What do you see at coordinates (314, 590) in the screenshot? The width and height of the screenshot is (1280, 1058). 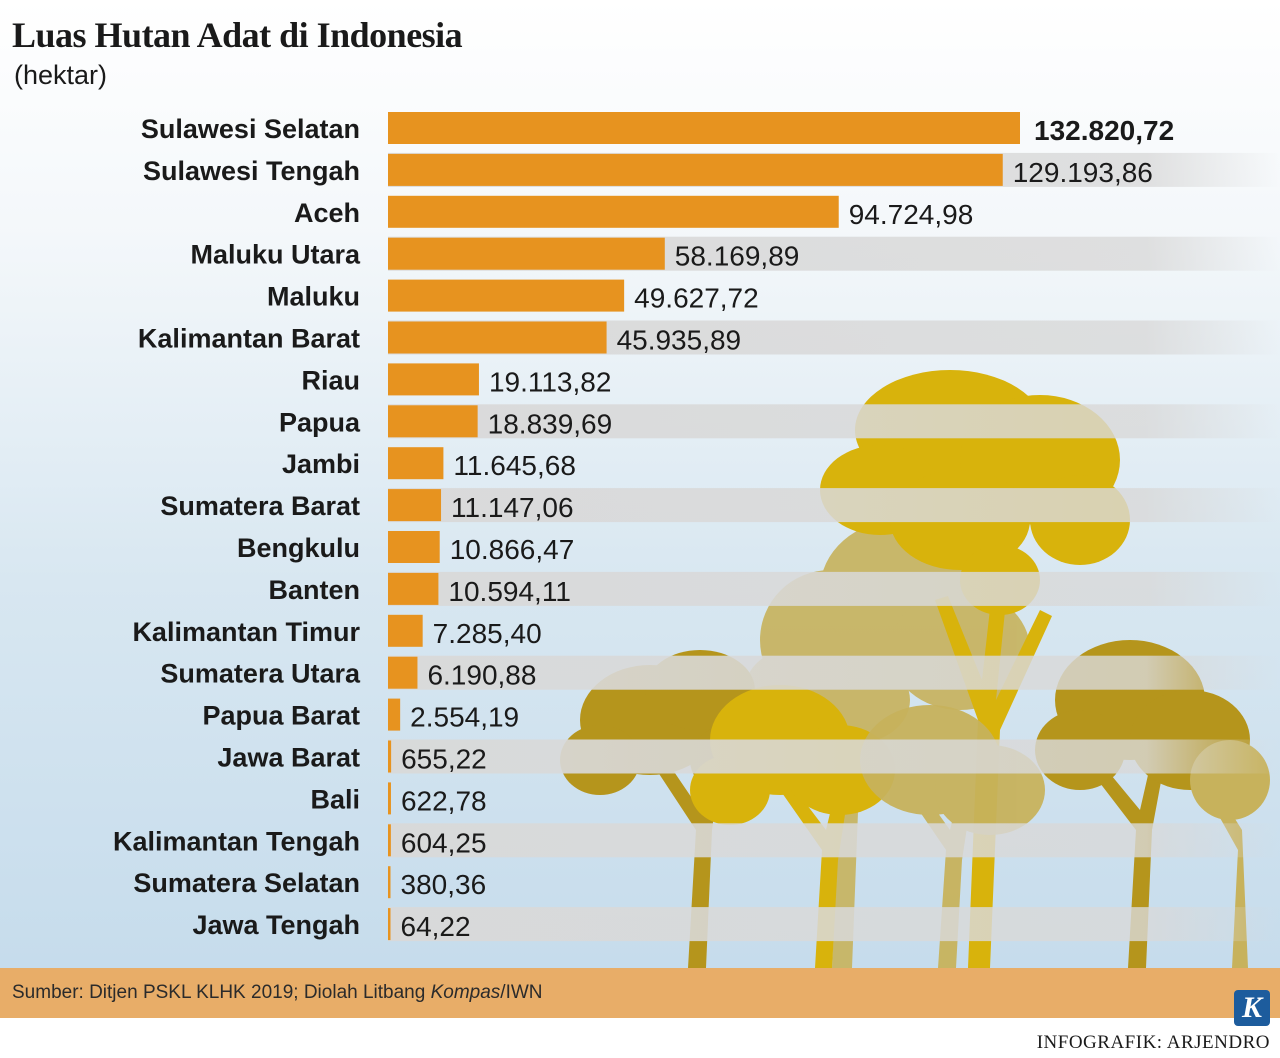 I see `category-label: Banten` at bounding box center [314, 590].